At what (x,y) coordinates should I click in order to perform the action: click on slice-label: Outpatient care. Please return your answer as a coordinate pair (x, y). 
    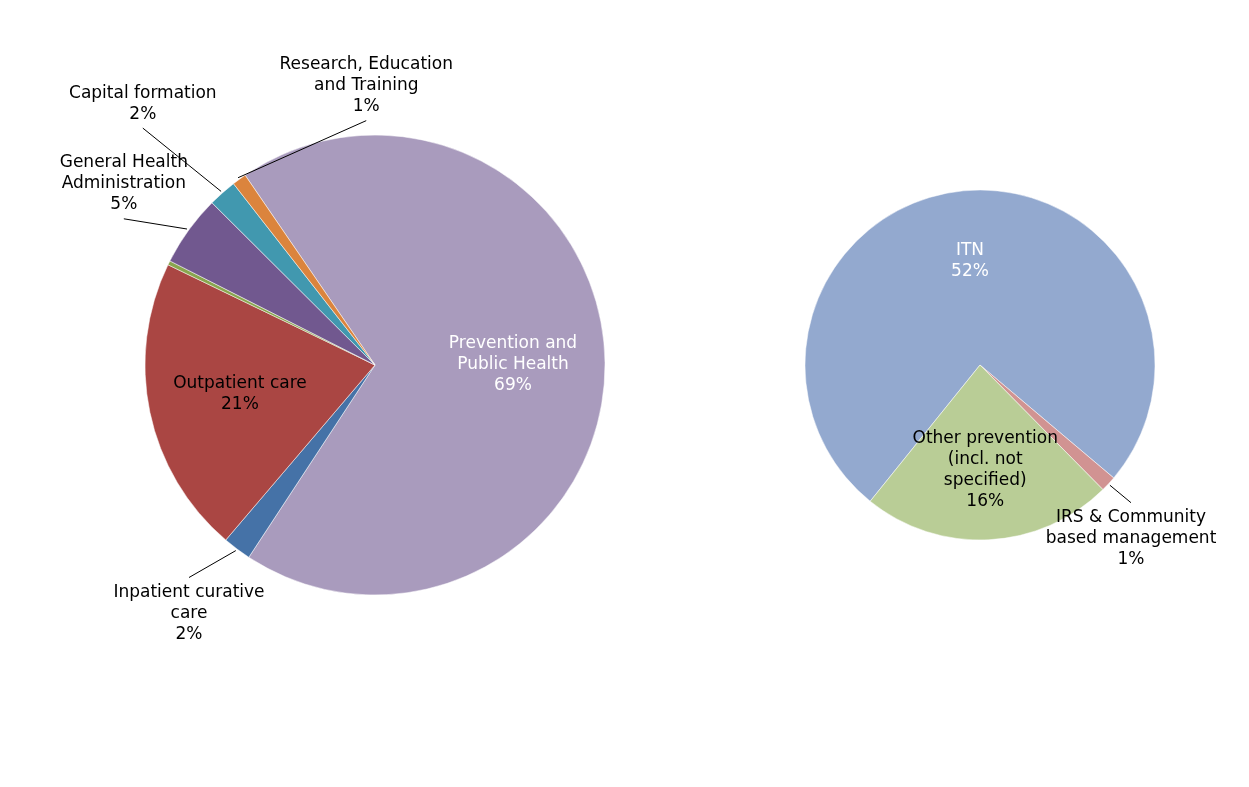
    Looking at the image, I should click on (240, 381).